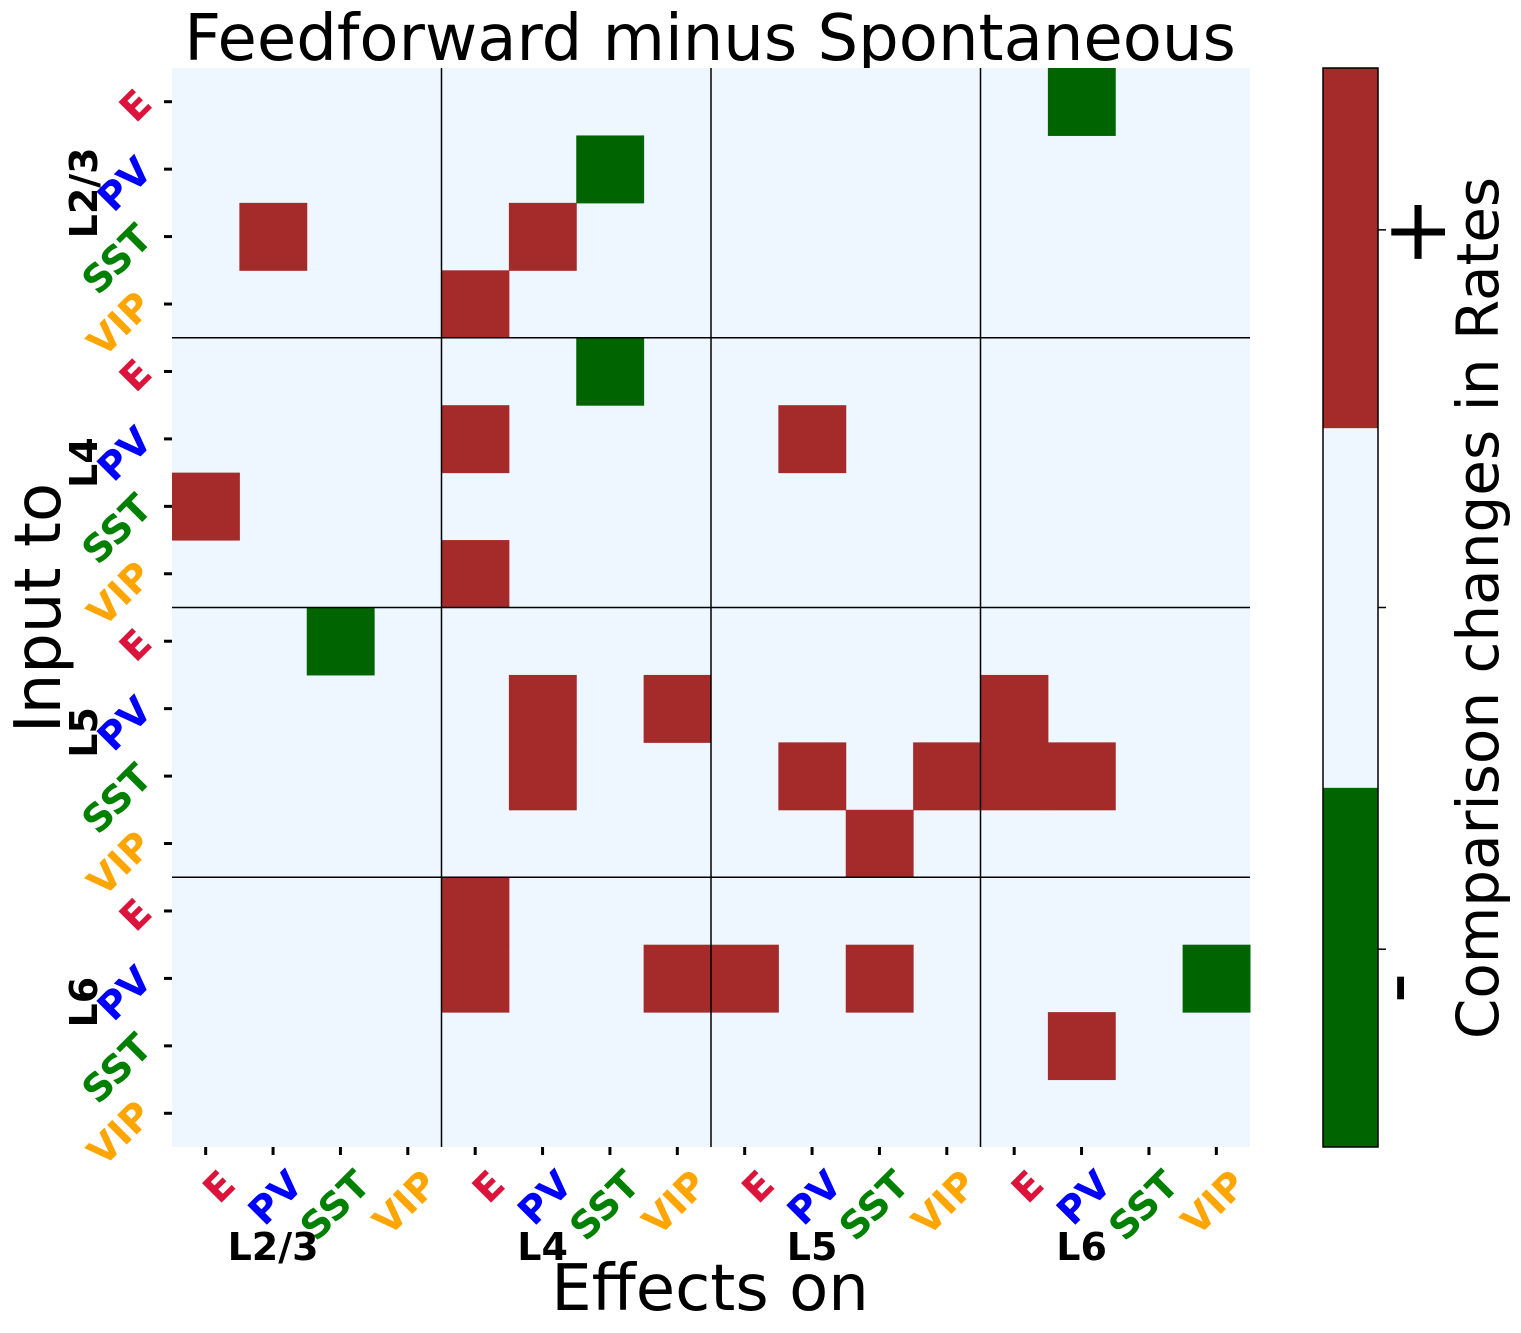  I want to click on x-axis-label: Effects on, so click(710, 1289).